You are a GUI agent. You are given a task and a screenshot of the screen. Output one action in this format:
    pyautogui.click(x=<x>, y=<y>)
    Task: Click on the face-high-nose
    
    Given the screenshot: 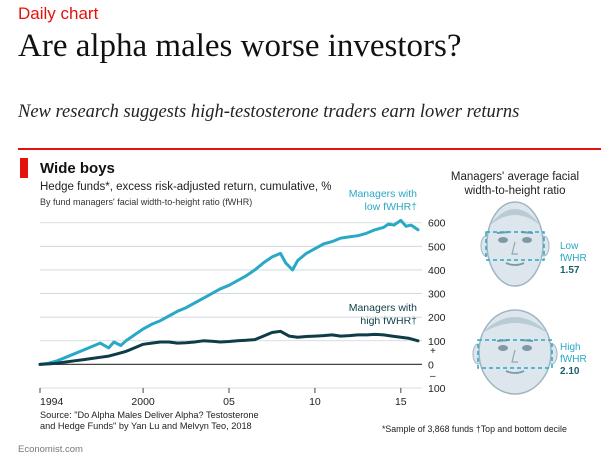 What is the action you would take?
    pyautogui.click(x=514, y=356)
    